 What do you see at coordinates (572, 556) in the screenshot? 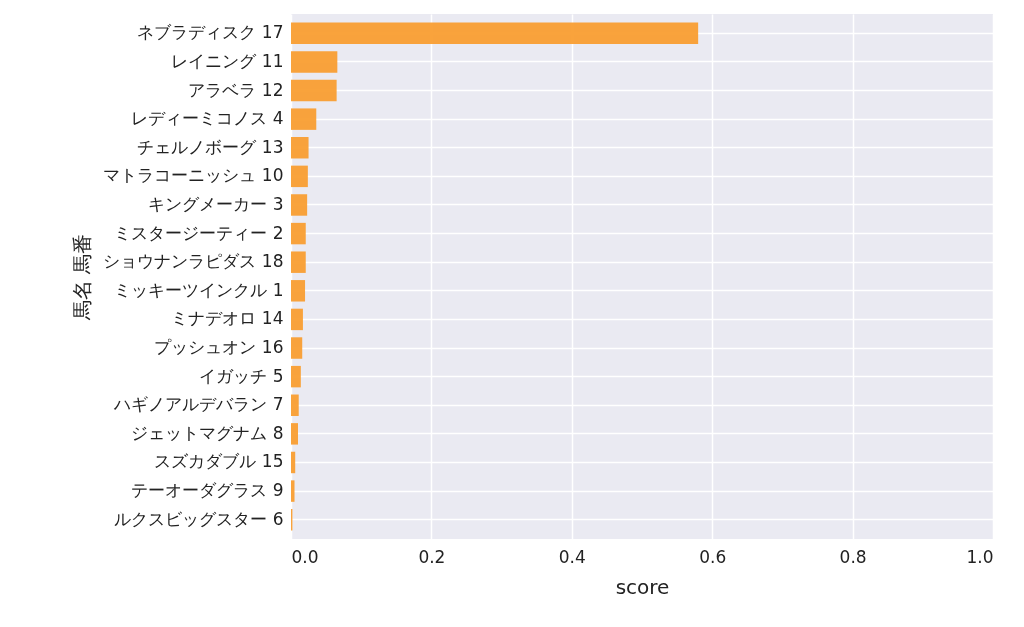
I see `x-tick-label: 0.4` at bounding box center [572, 556].